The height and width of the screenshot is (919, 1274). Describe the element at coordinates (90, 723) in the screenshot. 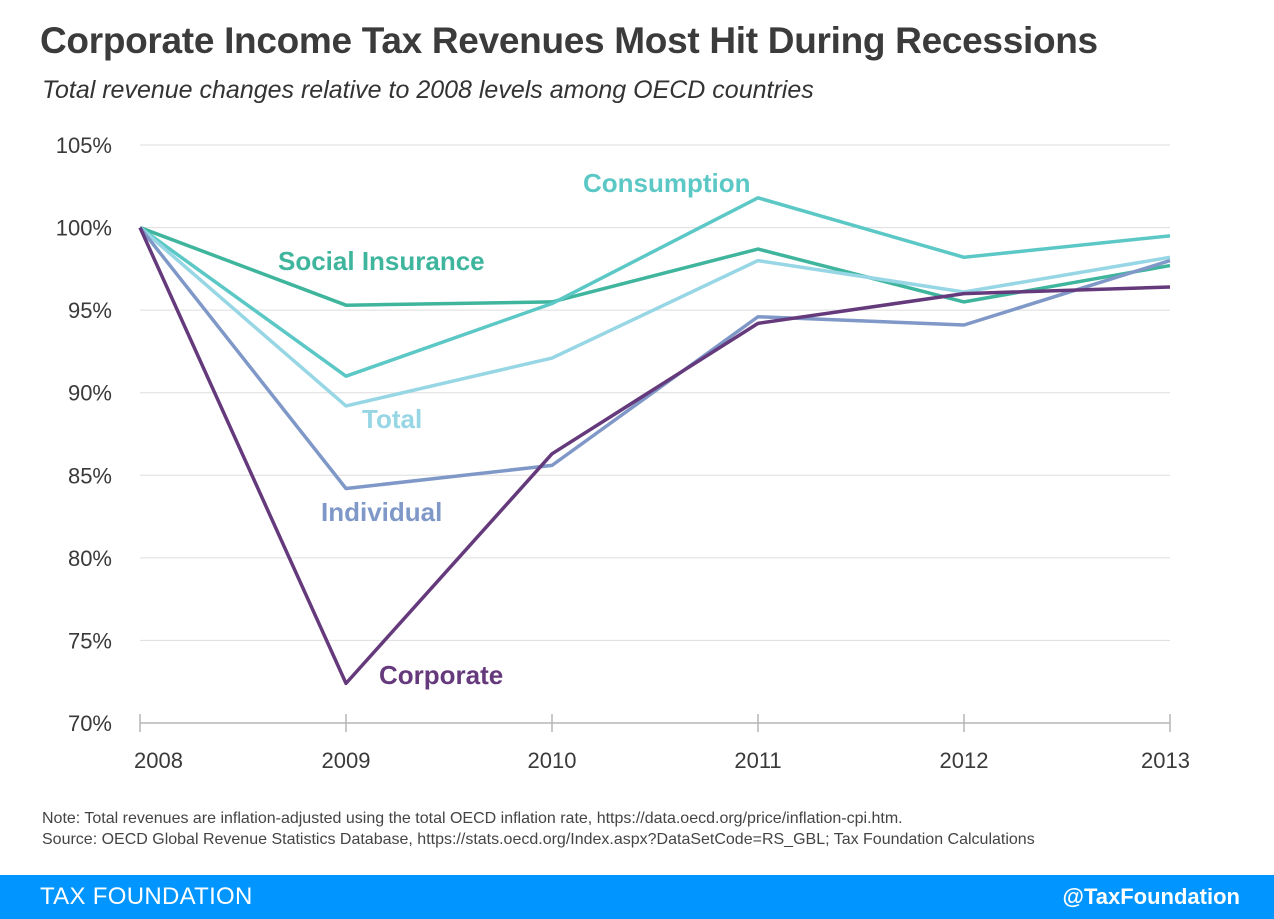

I see `y-tick-label: 70%` at that location.